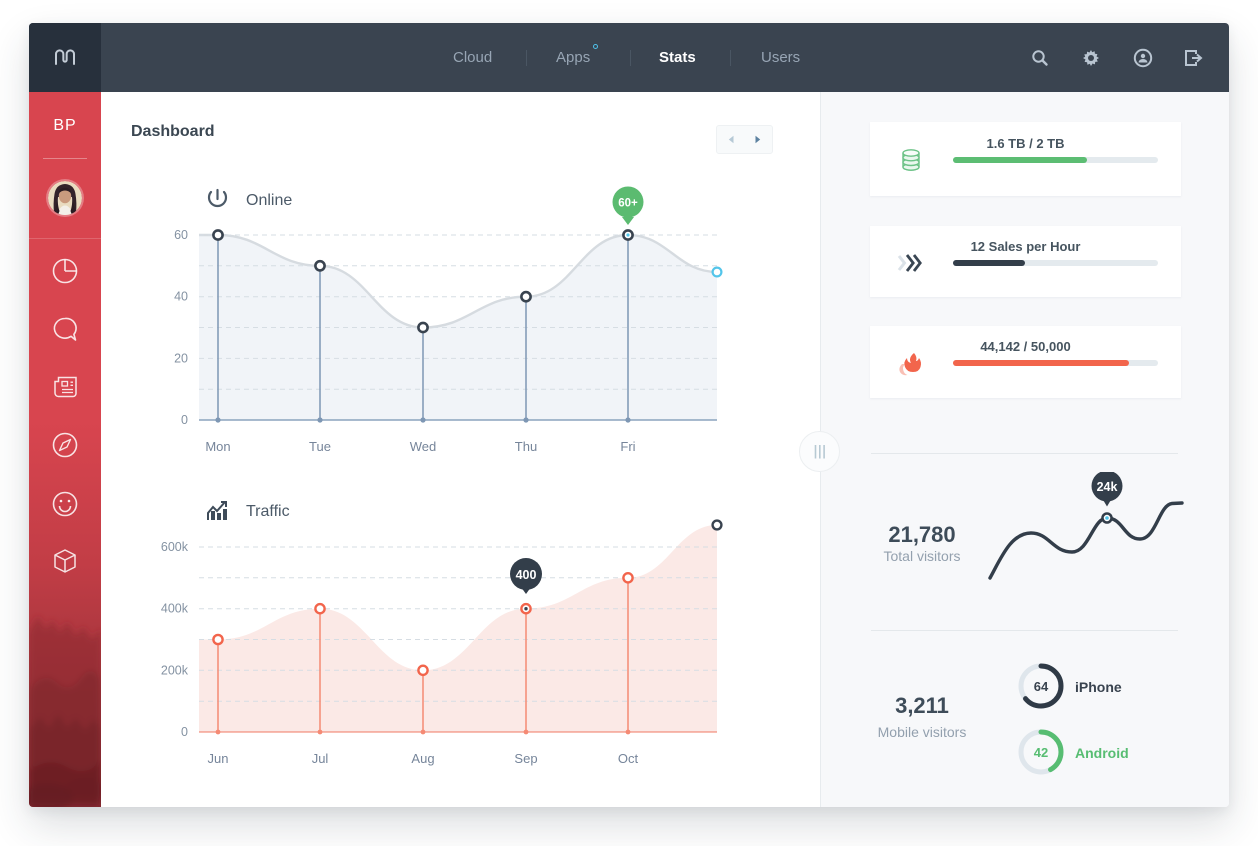  What do you see at coordinates (1041, 686) in the screenshot?
I see `svg-text: 64` at bounding box center [1041, 686].